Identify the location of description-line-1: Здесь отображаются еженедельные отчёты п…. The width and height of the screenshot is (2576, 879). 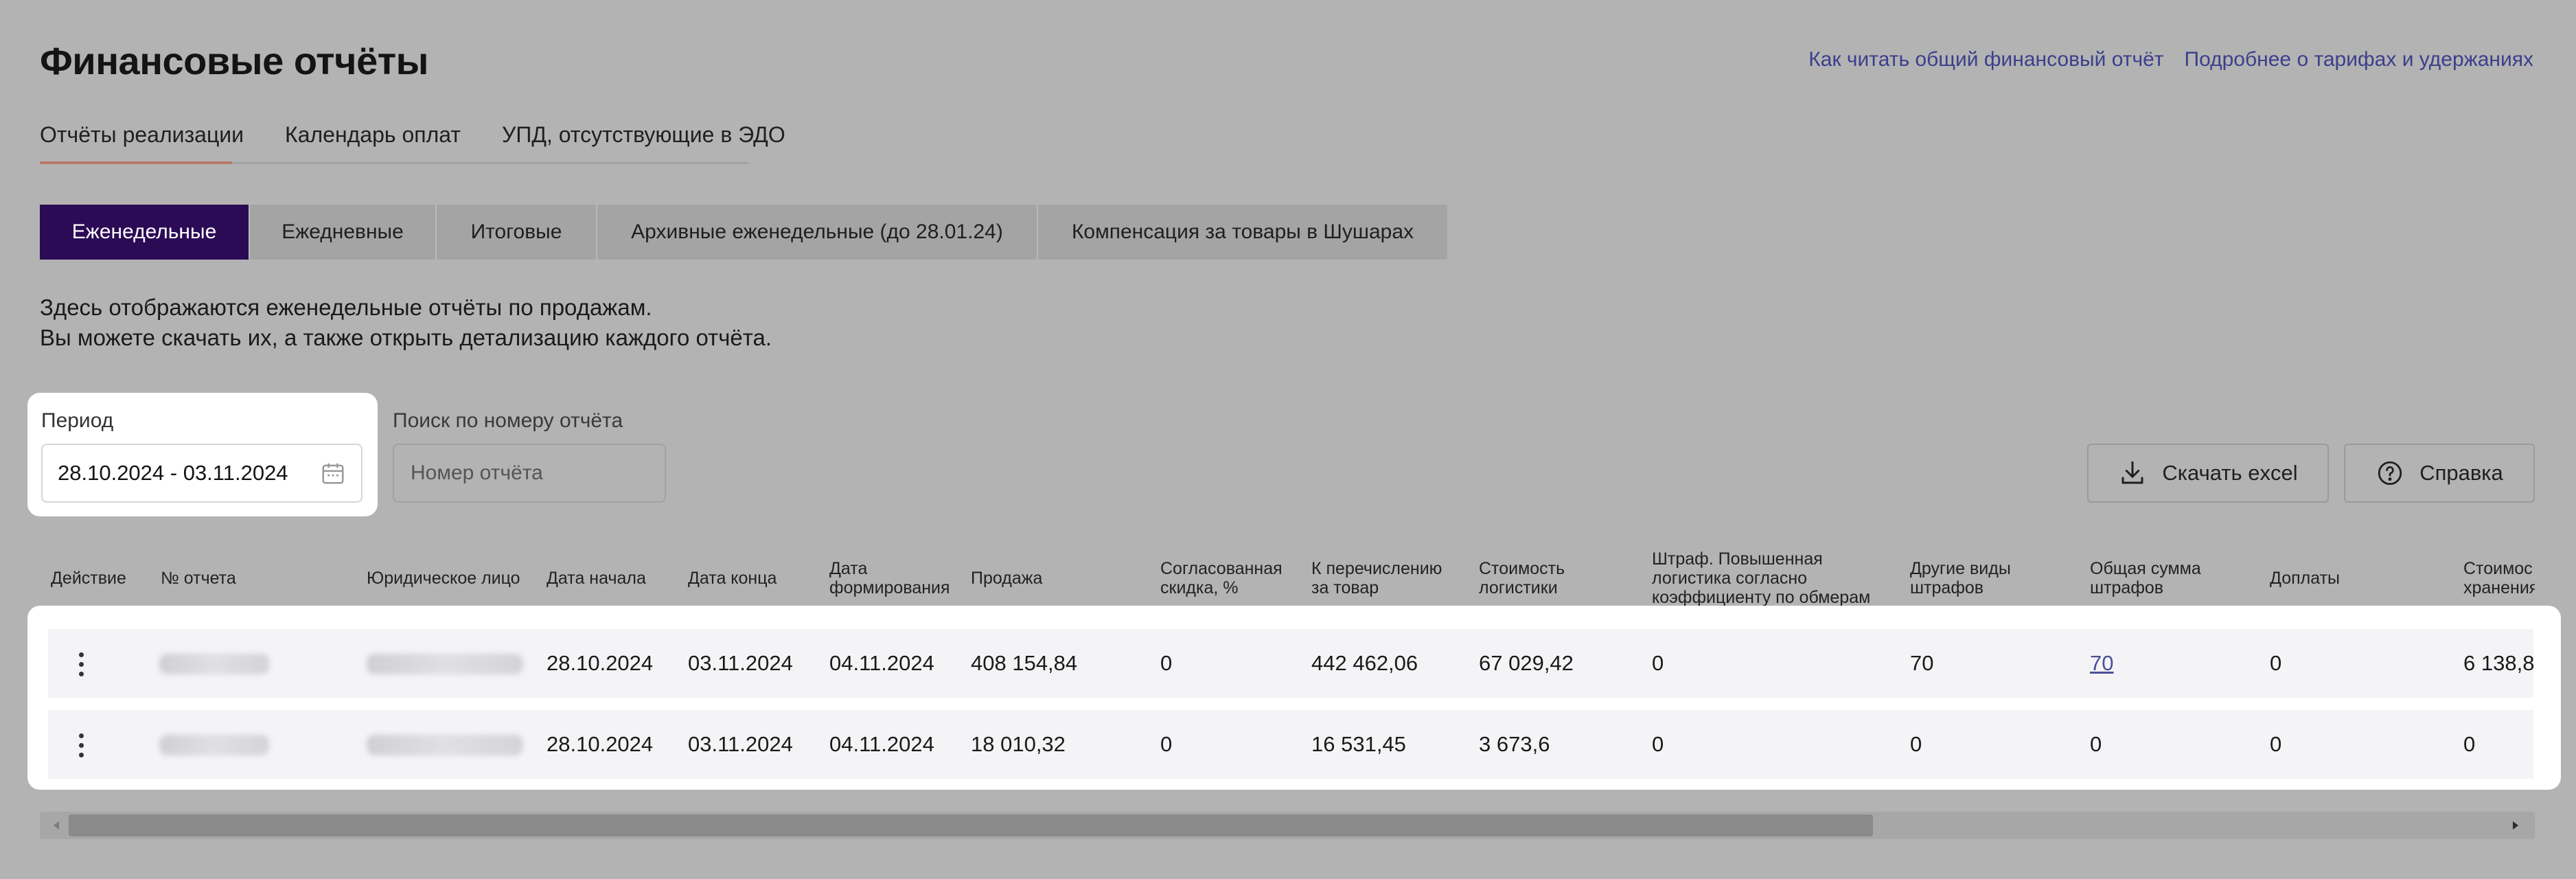
(346, 307).